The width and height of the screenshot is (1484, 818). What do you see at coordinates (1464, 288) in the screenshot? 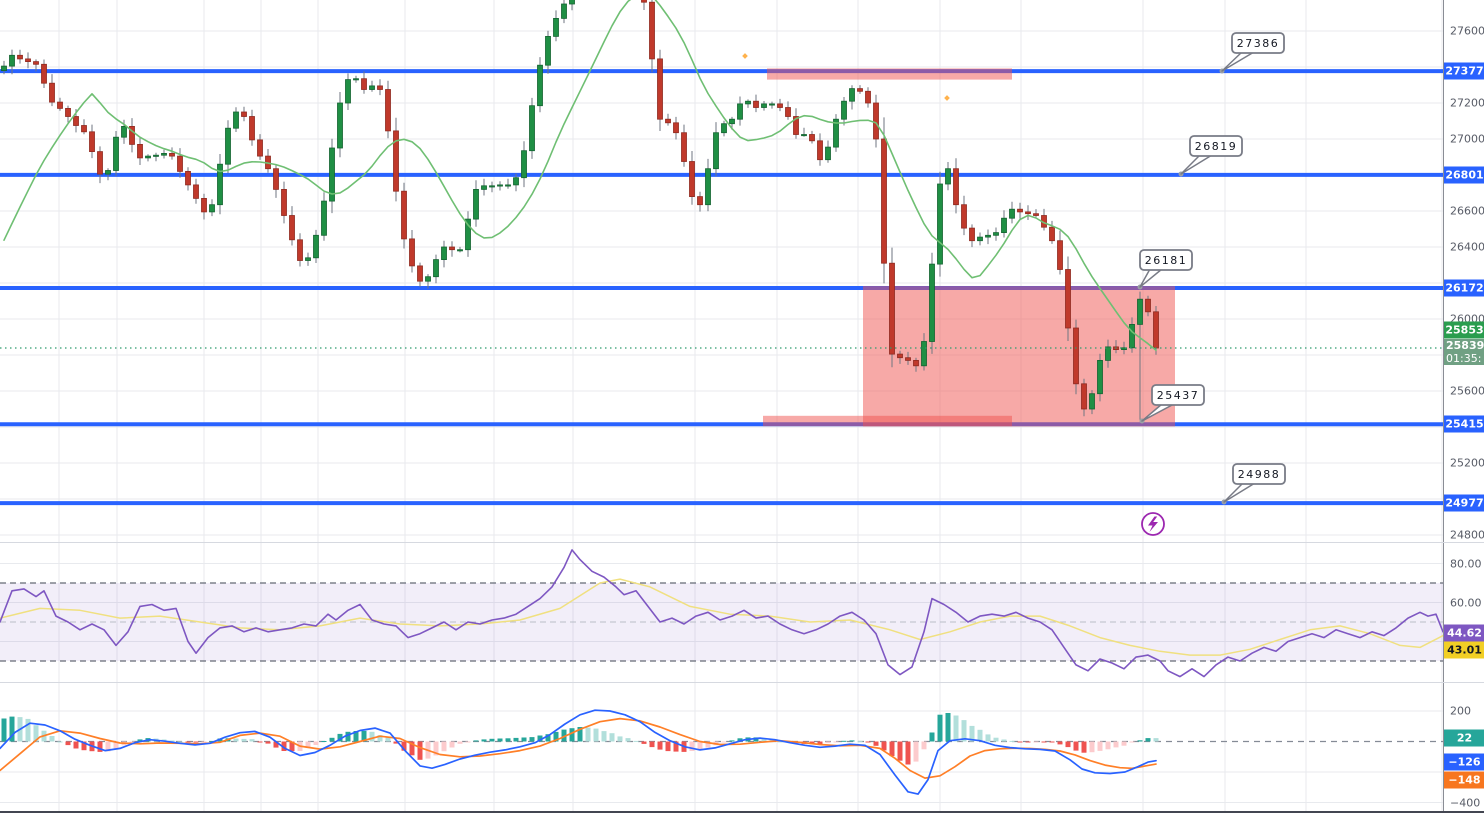
I see `axis-price-label: 26172` at bounding box center [1464, 288].